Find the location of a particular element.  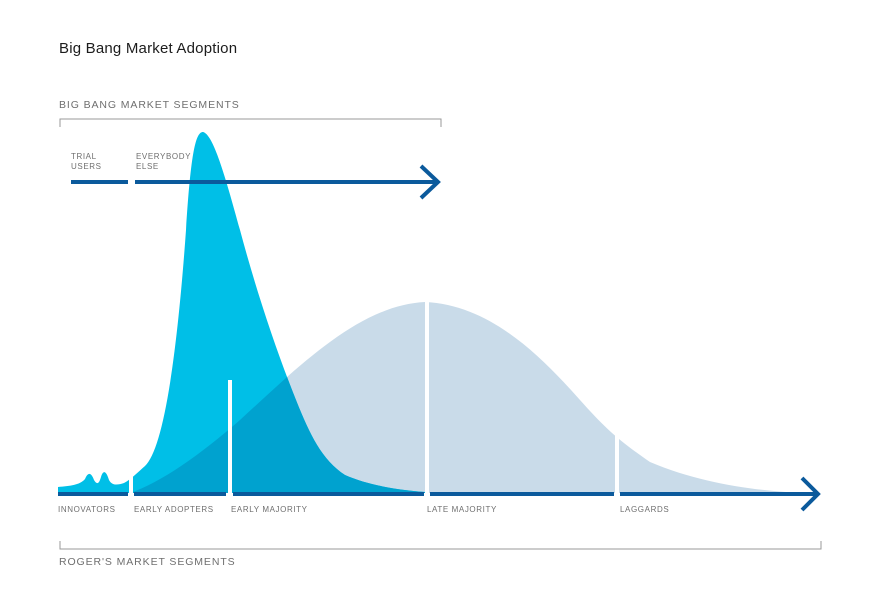

big-bang-arrow is located at coordinates (256, 182).